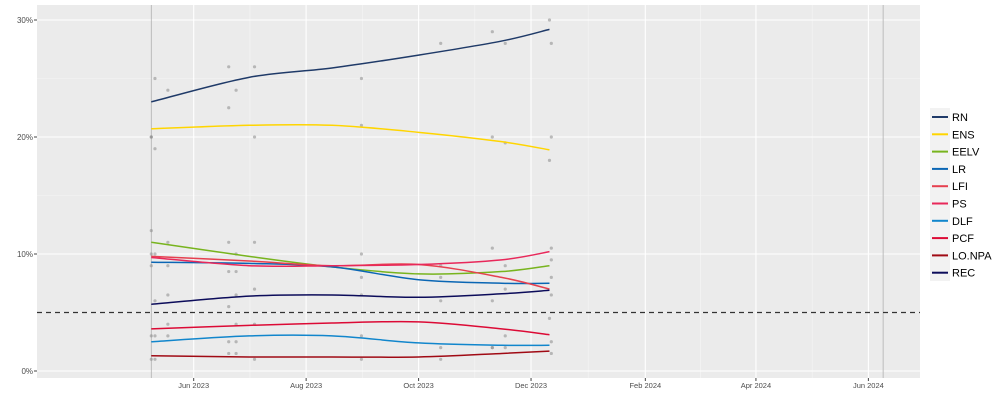 This screenshot has width=1000, height=405. I want to click on trend-line-ens, so click(350, 137).